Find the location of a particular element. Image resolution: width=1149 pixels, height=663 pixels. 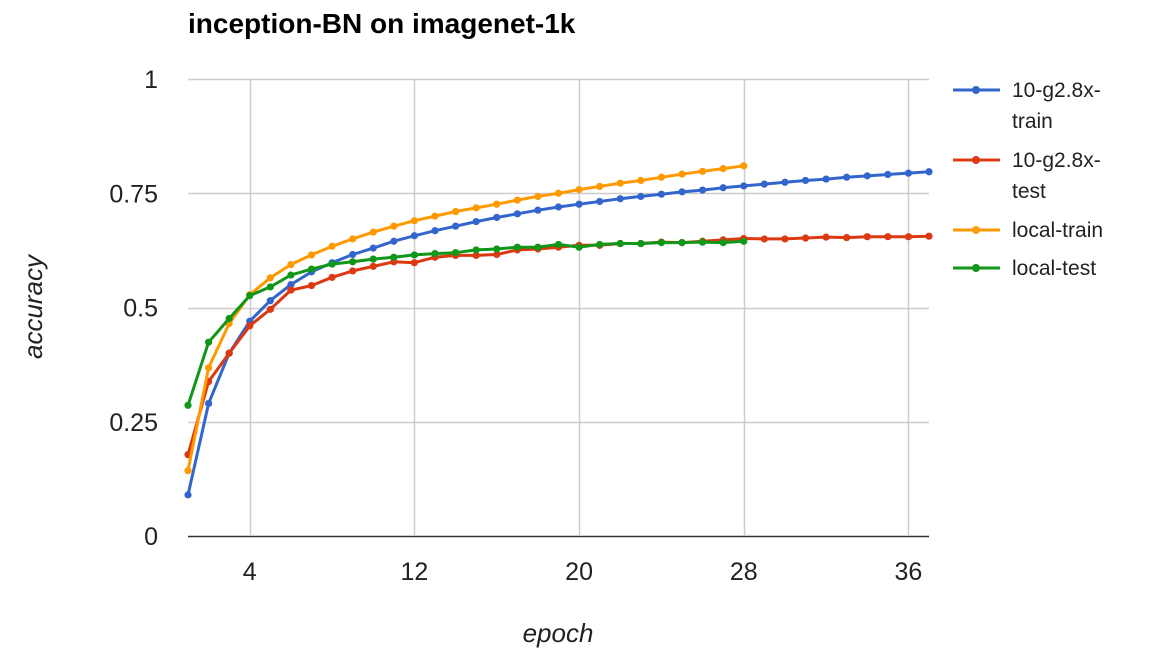

legend-item-local-train: local-train is located at coordinates (1028, 230).